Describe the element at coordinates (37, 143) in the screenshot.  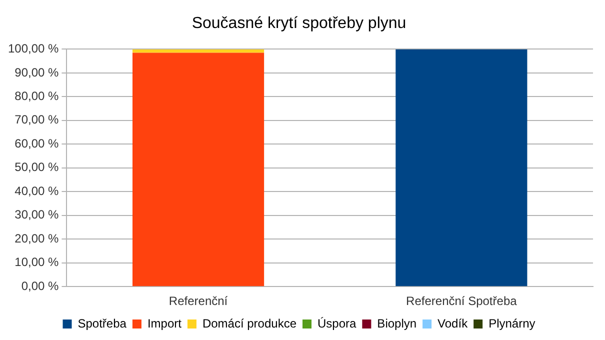
I see `y-tick-label: 60,00 %` at that location.